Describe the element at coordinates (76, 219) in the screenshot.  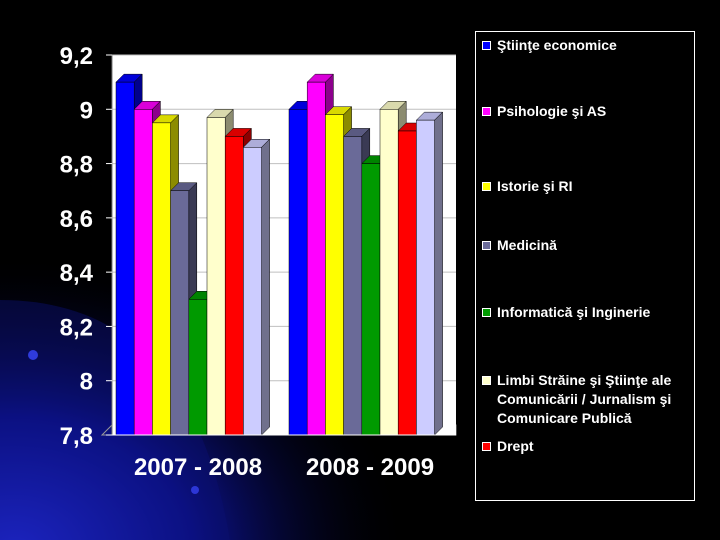
I see `y-tick-label: 8,6` at that location.